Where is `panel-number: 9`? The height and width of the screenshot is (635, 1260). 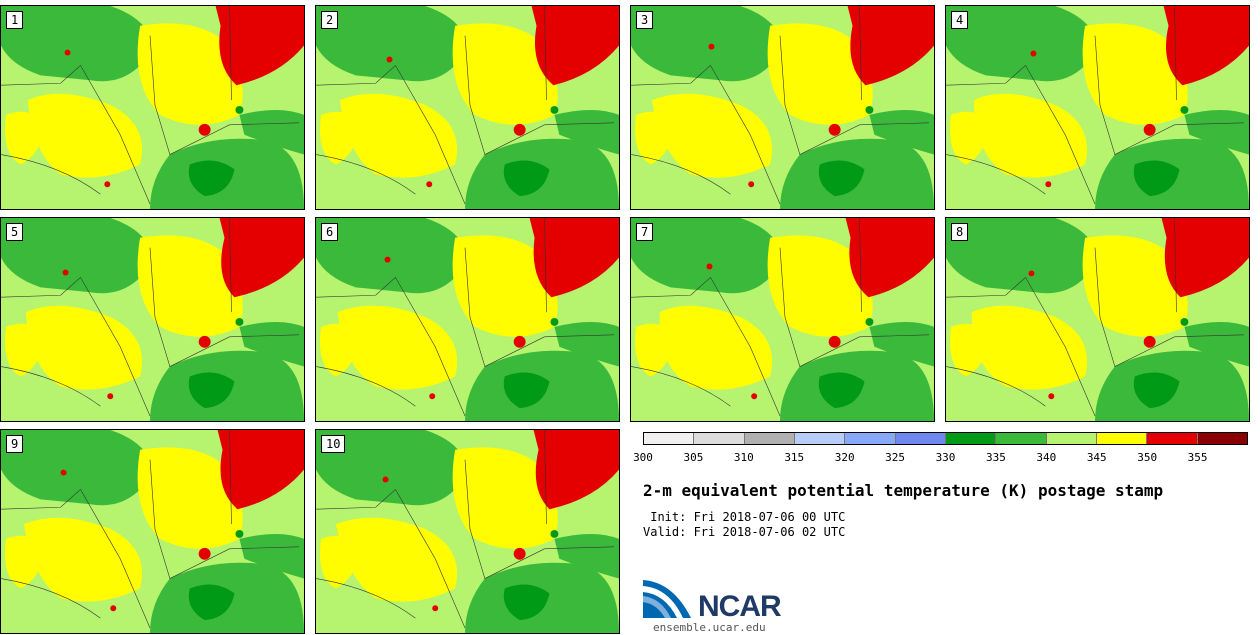 panel-number: 9 is located at coordinates (15, 444).